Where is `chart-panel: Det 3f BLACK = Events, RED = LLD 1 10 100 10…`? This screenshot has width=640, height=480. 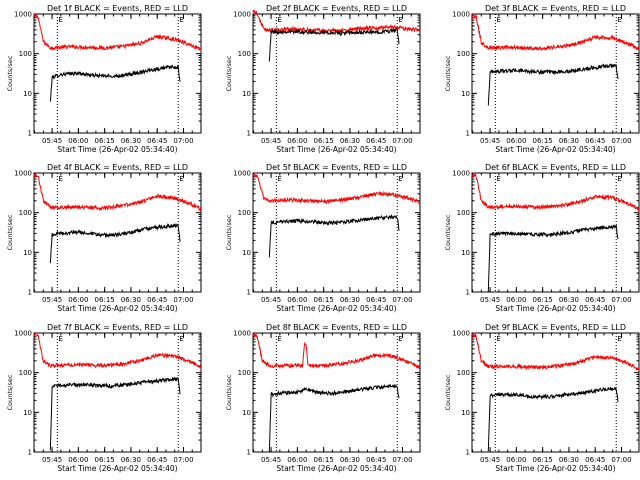 chart-panel: Det 3f BLACK = Events, RED = LLD 1 10 100 10… is located at coordinates (542, 79).